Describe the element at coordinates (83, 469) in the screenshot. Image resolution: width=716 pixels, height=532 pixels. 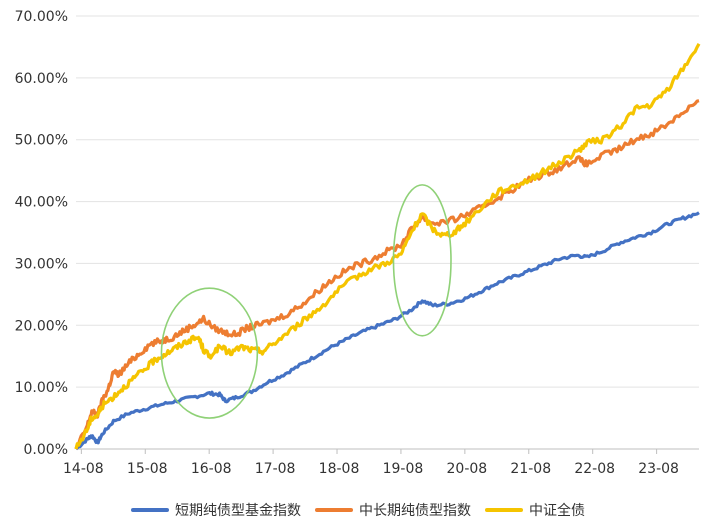
I see `x-tick-label: 14-08` at that location.